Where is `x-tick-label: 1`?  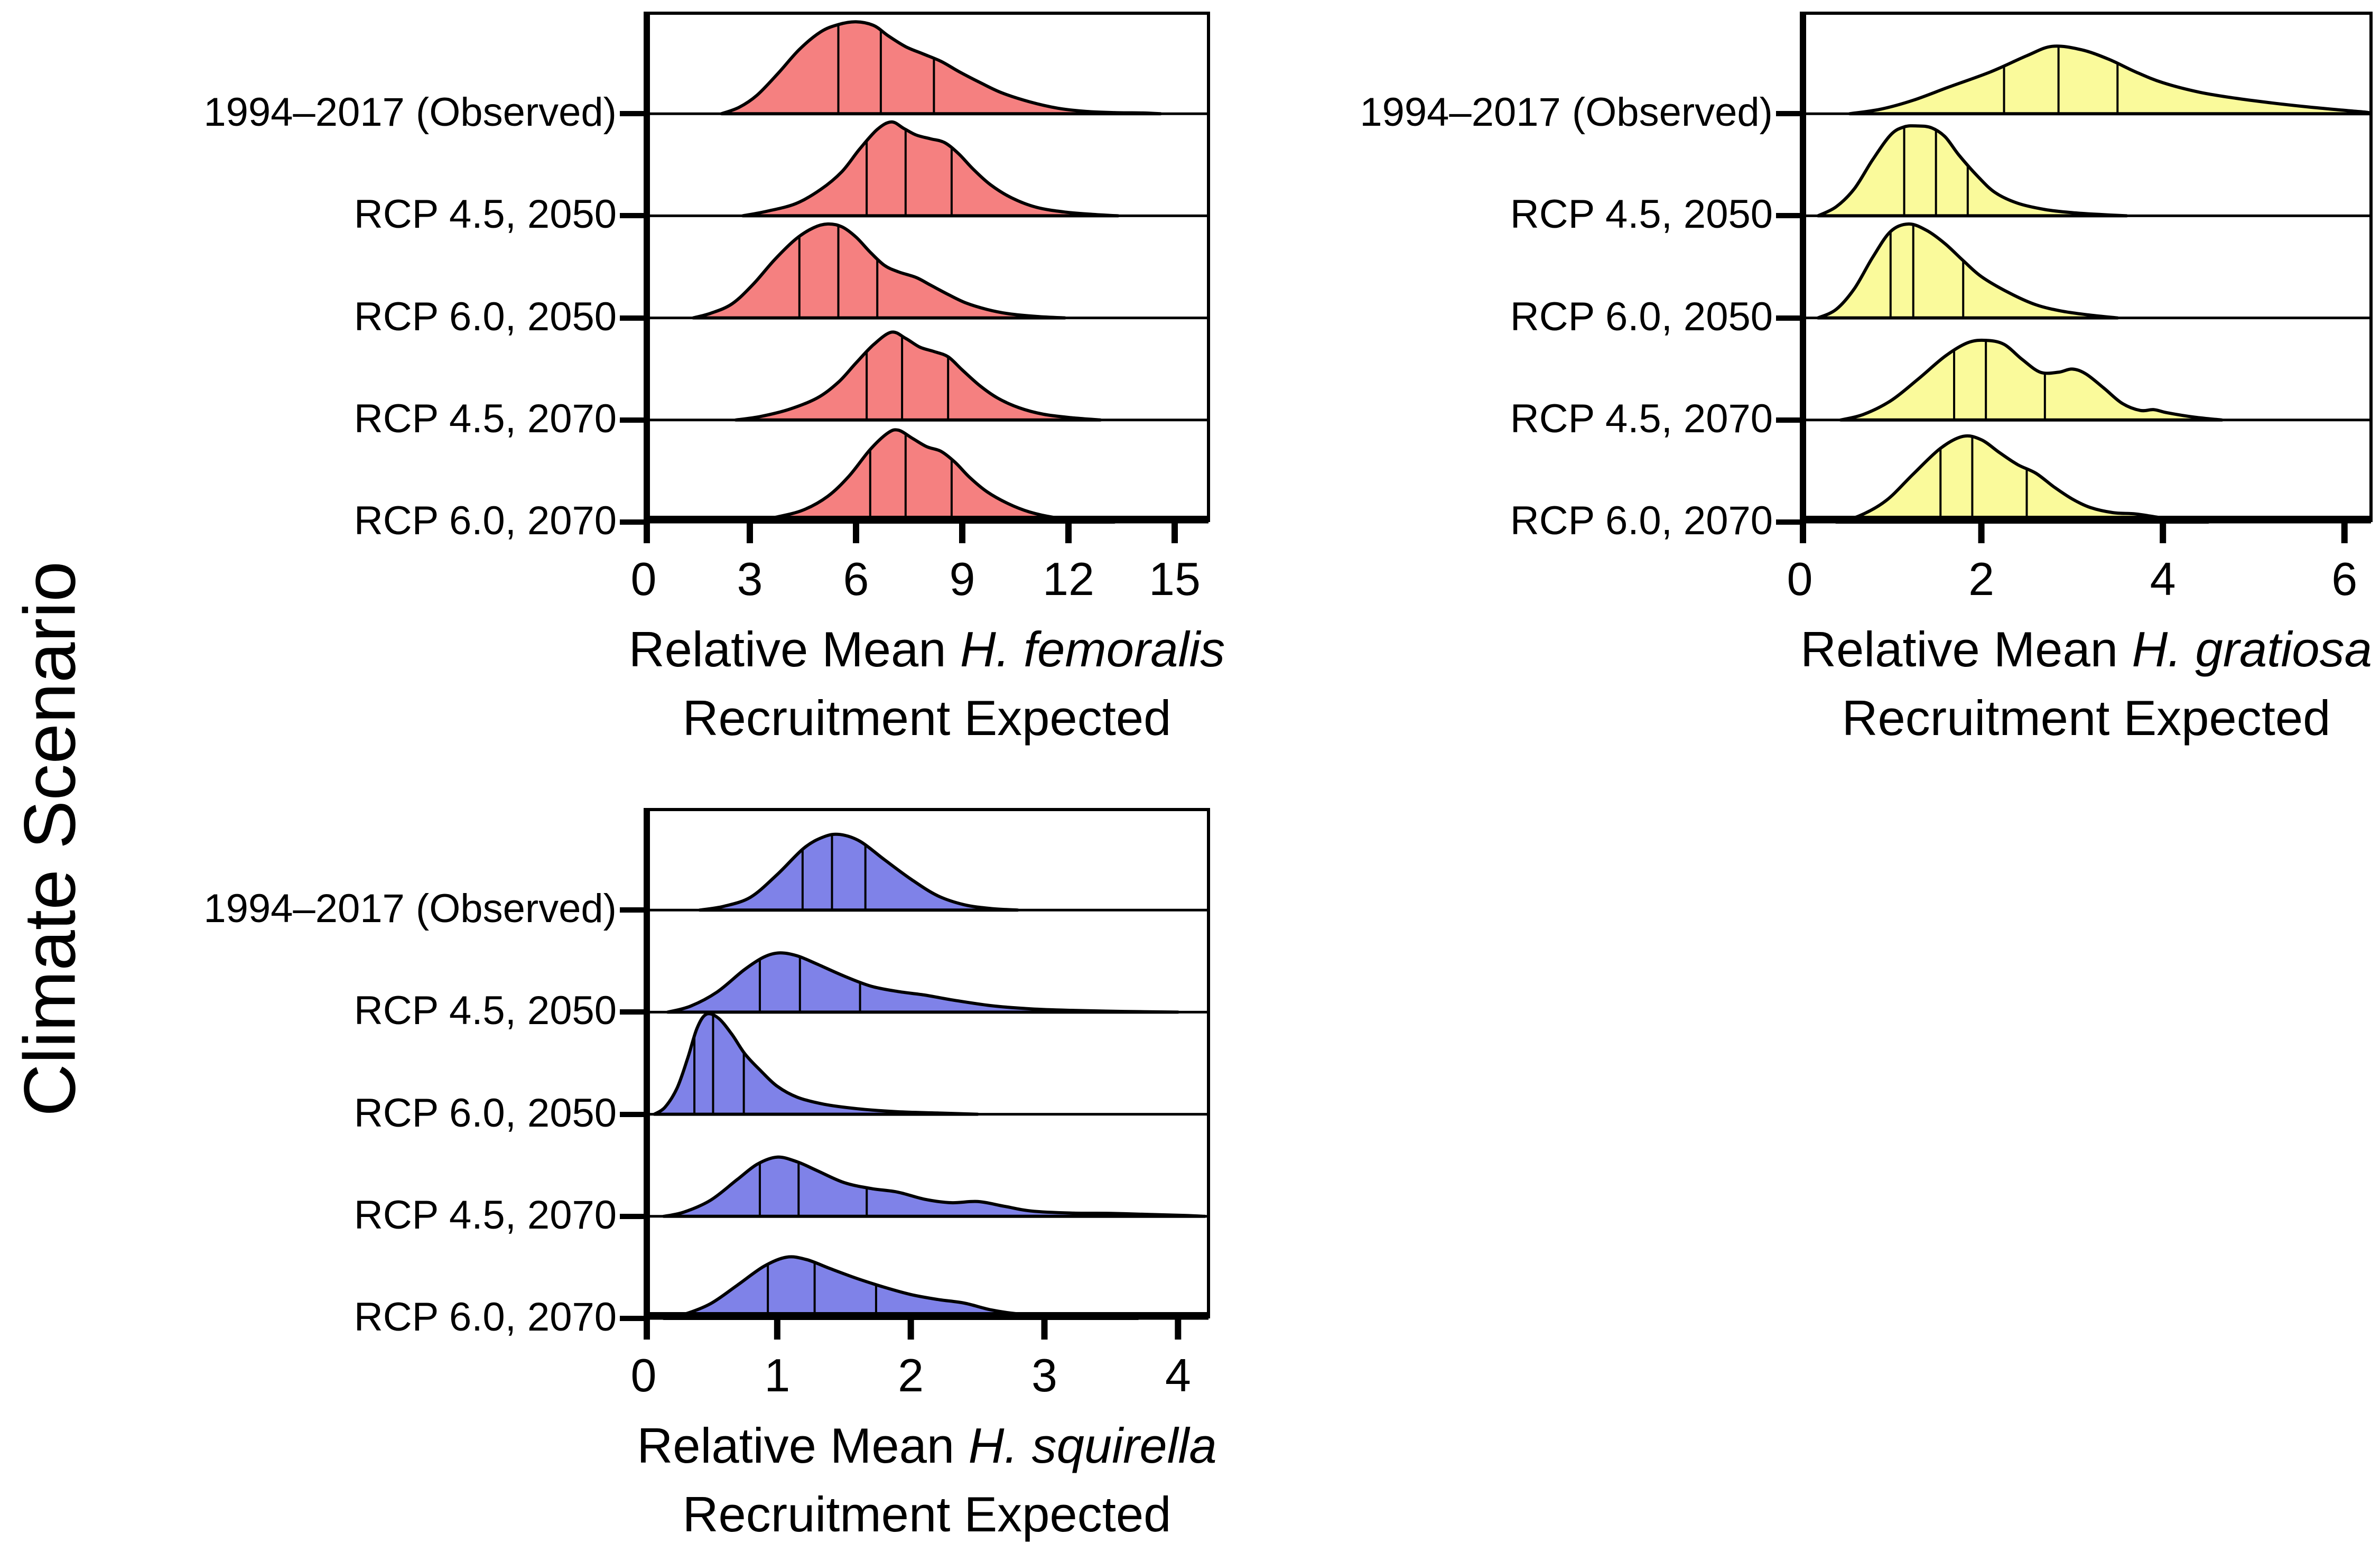
x-tick-label: 1 is located at coordinates (777, 1375).